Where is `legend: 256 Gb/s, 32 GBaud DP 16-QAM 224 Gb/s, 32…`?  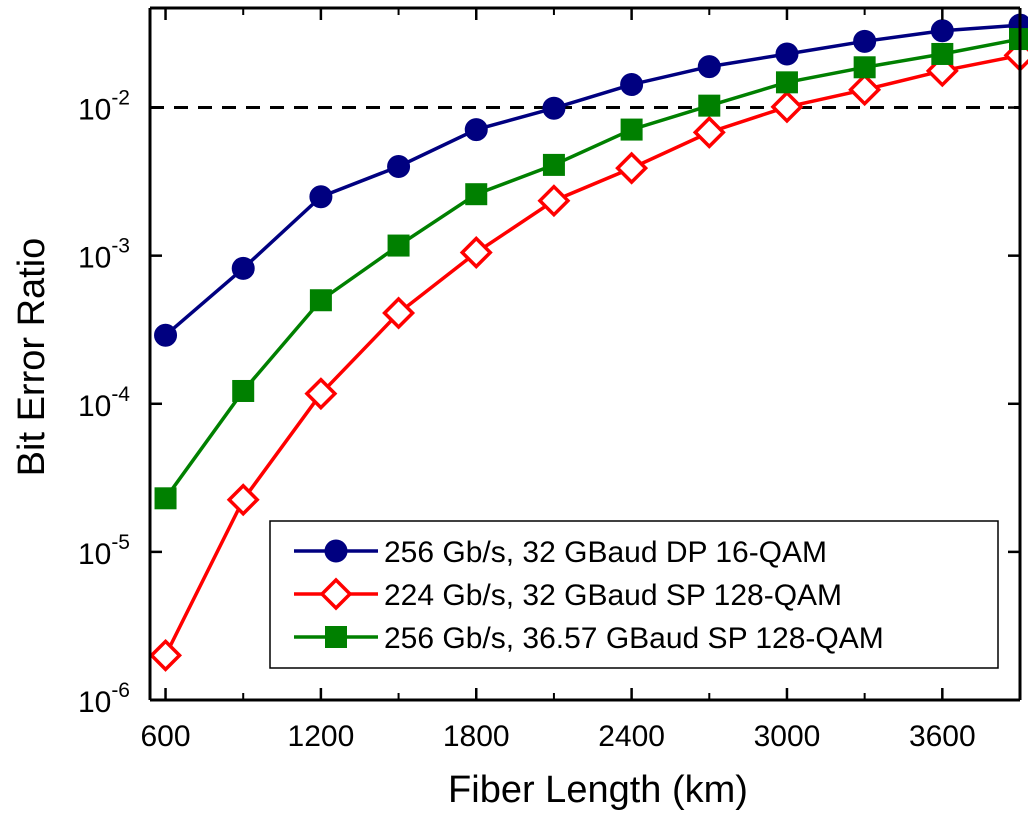
legend: 256 Gb/s, 32 GBaud DP 16-QAM 224 Gb/s, 32… is located at coordinates (634, 594).